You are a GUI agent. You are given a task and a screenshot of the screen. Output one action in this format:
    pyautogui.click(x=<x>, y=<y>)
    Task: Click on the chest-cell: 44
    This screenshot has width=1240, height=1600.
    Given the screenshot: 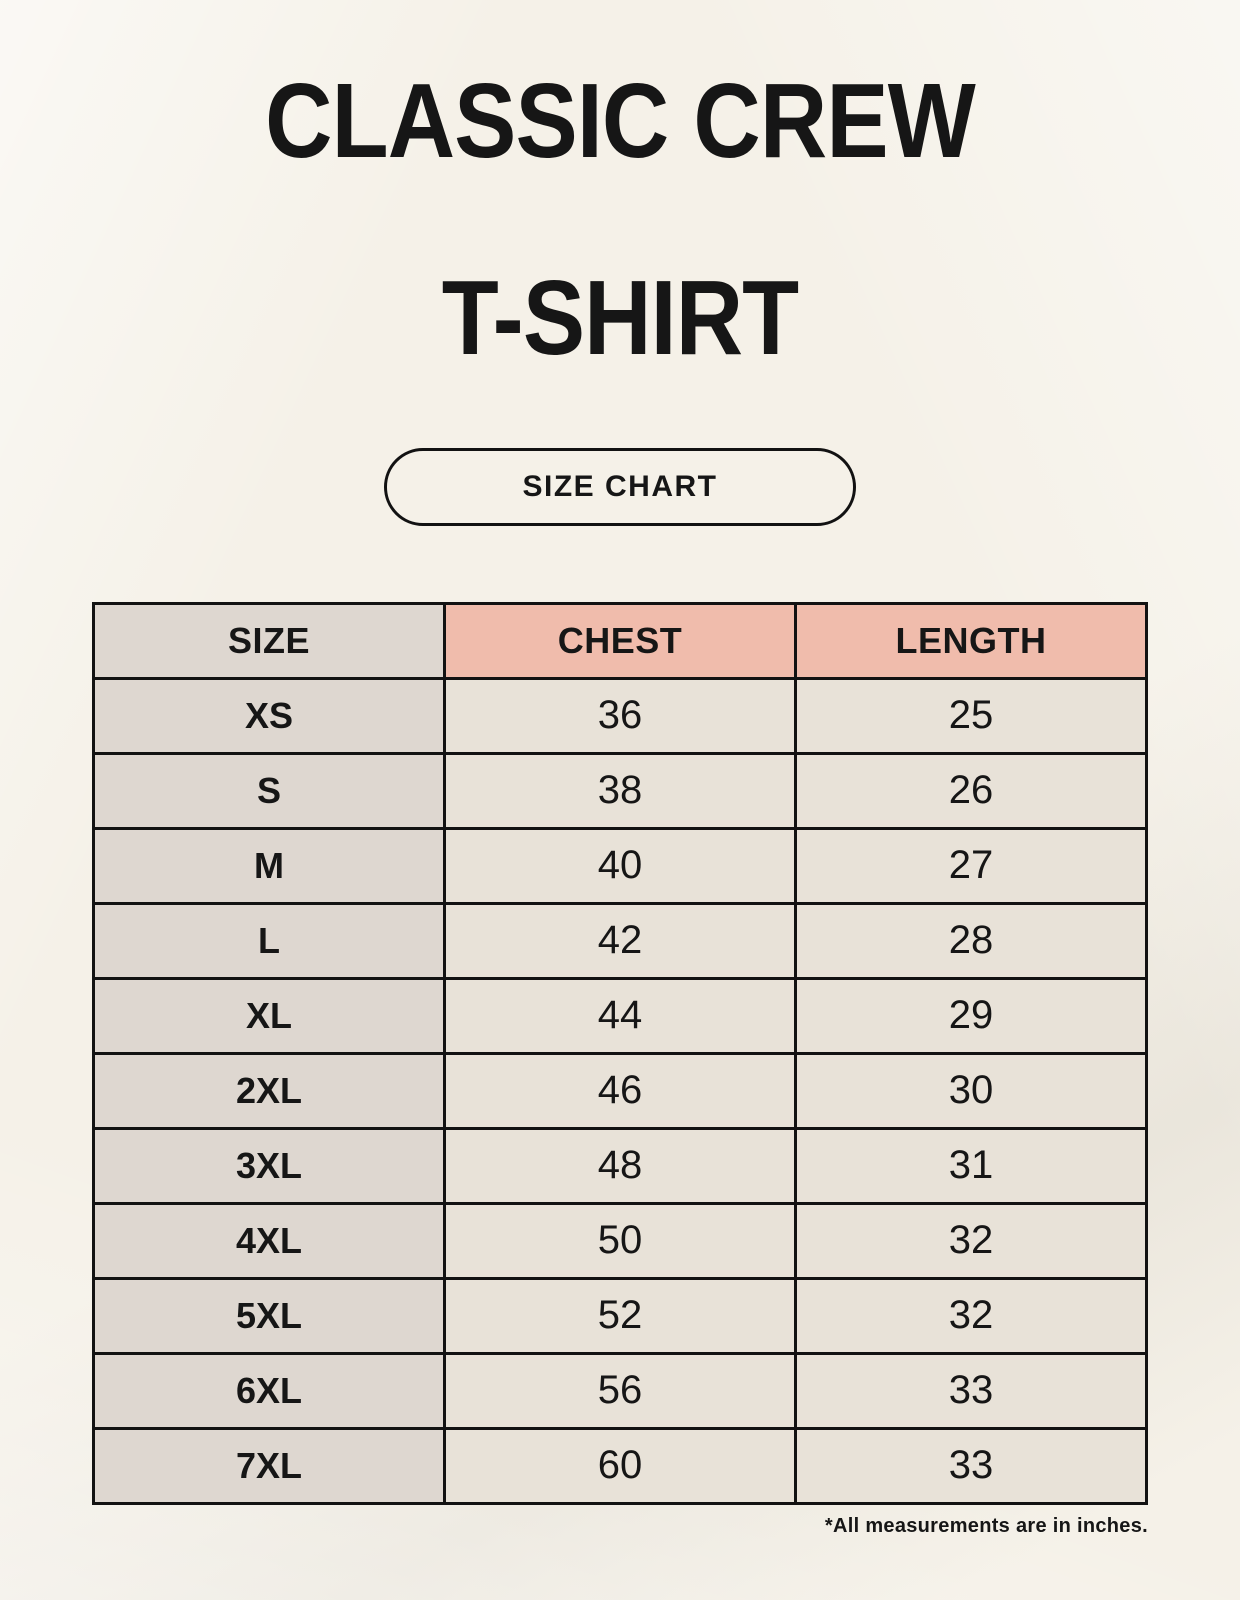 What is the action you would take?
    pyautogui.click(x=620, y=1015)
    